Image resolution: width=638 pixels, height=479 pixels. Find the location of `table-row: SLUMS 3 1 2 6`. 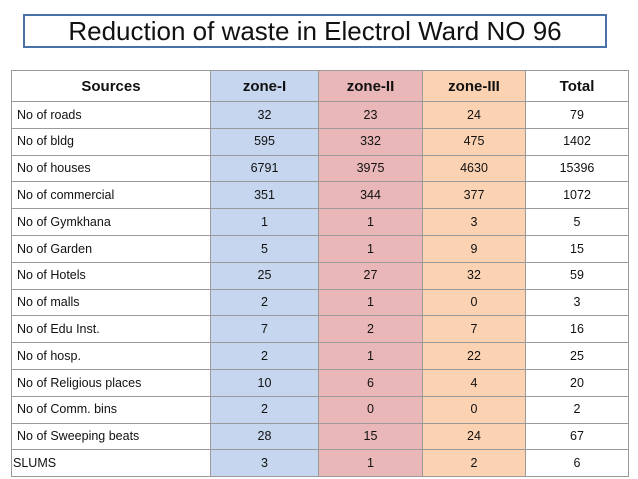

table-row: SLUMS 3 1 2 6 is located at coordinates (320, 463).